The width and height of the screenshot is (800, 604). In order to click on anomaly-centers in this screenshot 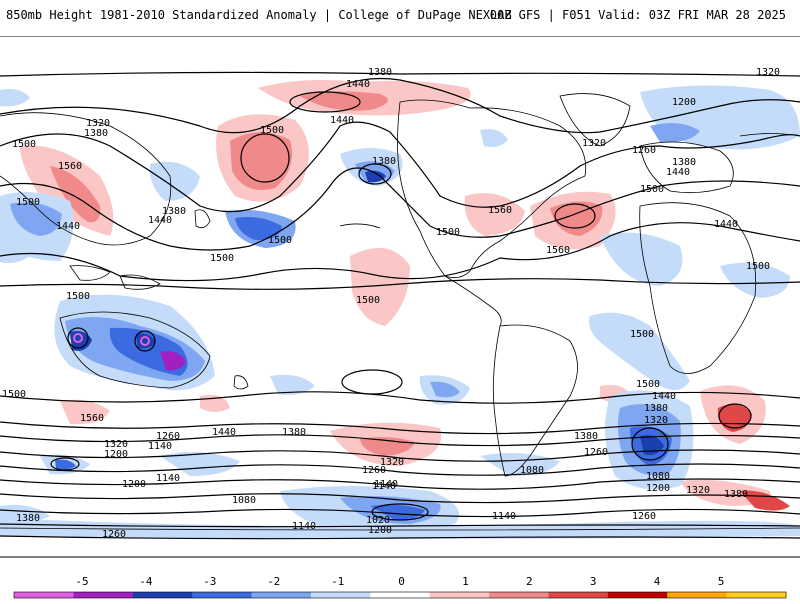, I will do `click(111, 339)`.